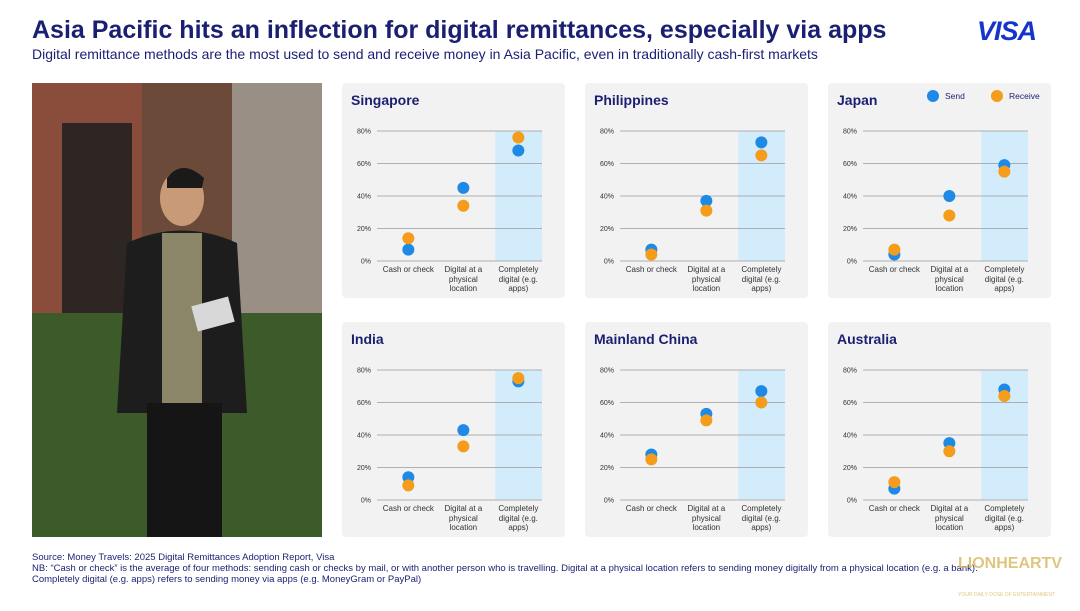 Image resolution: width=1080 pixels, height=611 pixels. What do you see at coordinates (185, 178) in the screenshot?
I see `hair` at bounding box center [185, 178].